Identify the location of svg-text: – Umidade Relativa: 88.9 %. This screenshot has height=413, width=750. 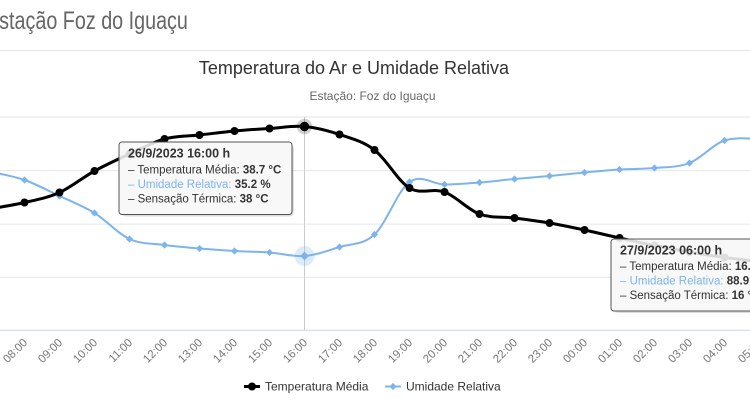
(685, 282).